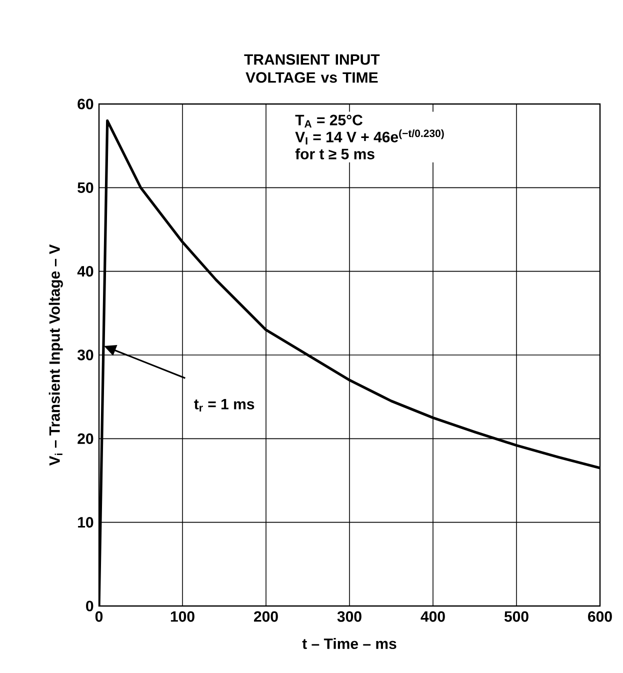  Describe the element at coordinates (432, 616) in the screenshot. I see `x-tick-label: 400` at that location.